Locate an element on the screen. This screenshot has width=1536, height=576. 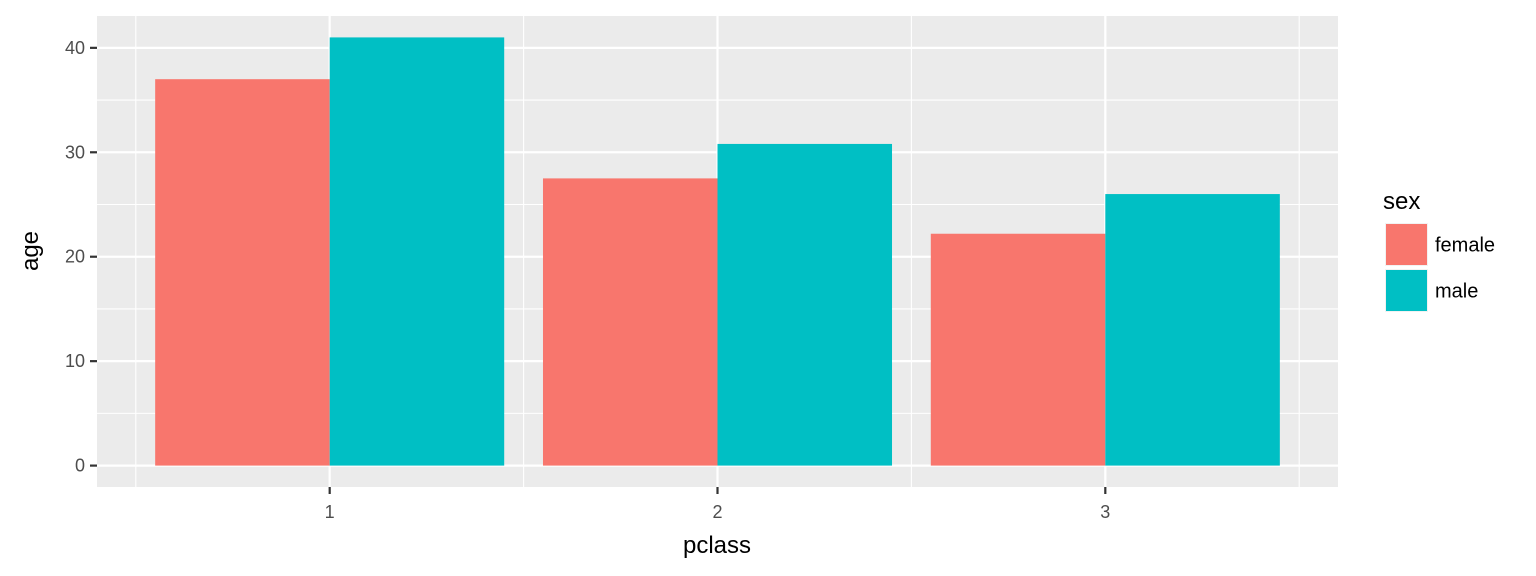
x-tick-label: 1 is located at coordinates (330, 512).